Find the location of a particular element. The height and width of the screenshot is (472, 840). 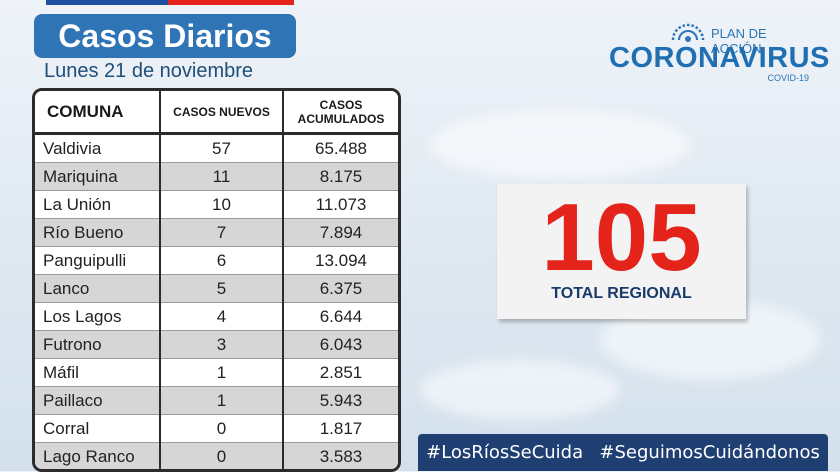

coronavirus-logo: PLAN DE ACCIÓN CORONAVIRUS COVID-19 is located at coordinates (718, 53).